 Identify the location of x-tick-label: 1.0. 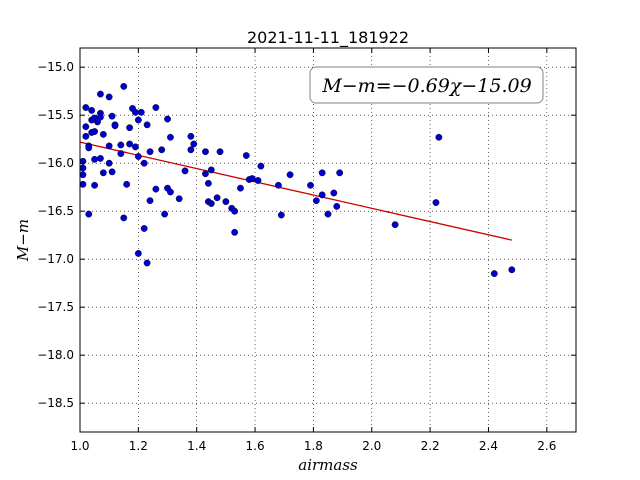
(79, 446).